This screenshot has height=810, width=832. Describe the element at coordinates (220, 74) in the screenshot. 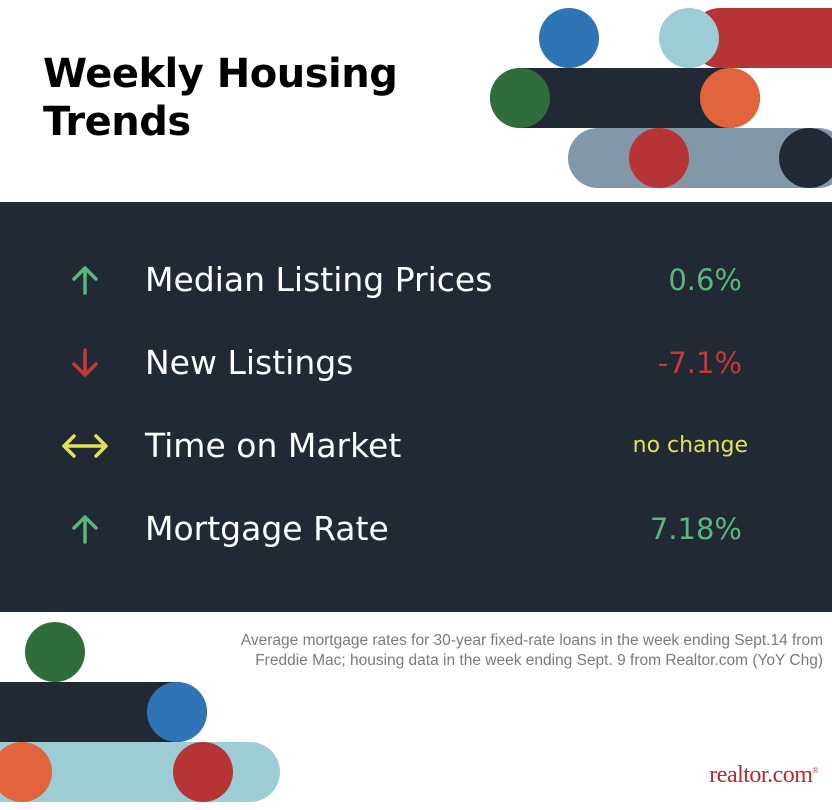

I see `title-line-1: Weekly Housing` at that location.